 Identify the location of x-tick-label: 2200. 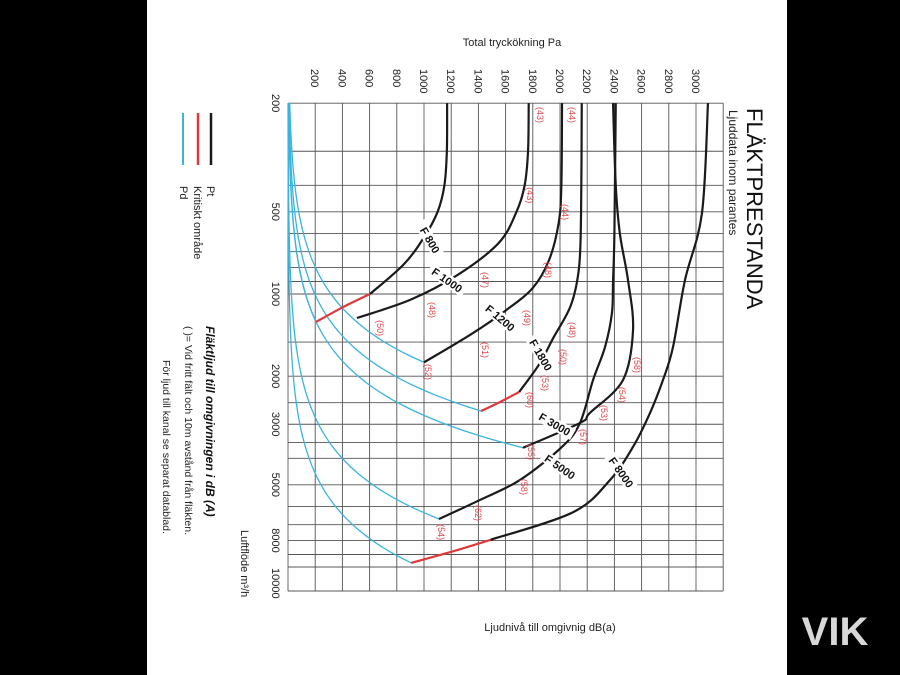
(586, 81).